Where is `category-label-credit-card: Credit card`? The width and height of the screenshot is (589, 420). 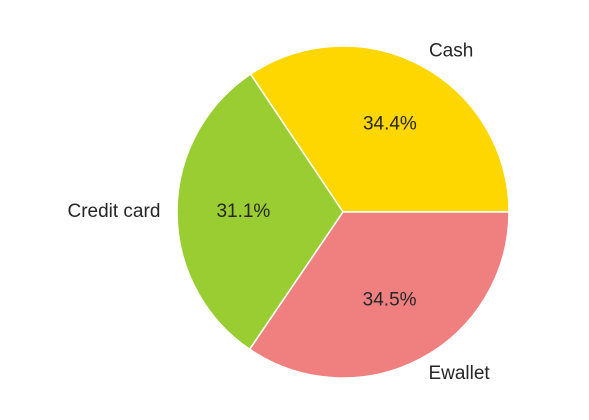
category-label-credit-card: Credit card is located at coordinates (113, 211).